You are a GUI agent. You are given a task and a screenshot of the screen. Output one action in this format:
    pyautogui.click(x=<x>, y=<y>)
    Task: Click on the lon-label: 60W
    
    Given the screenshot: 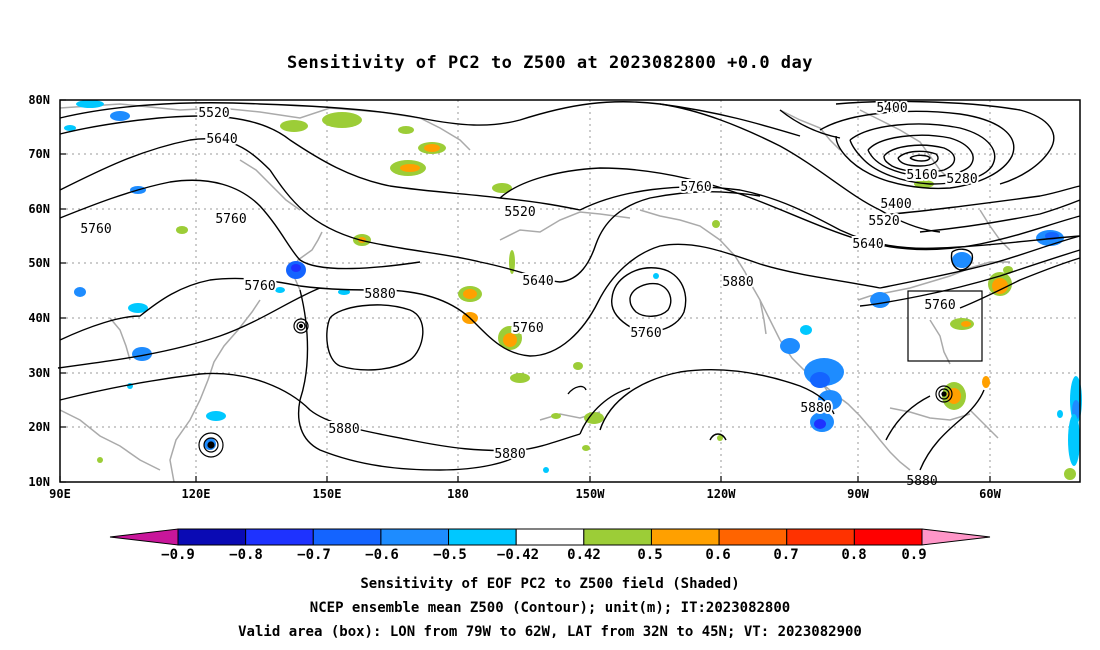 What is the action you would take?
    pyautogui.click(x=990, y=494)
    